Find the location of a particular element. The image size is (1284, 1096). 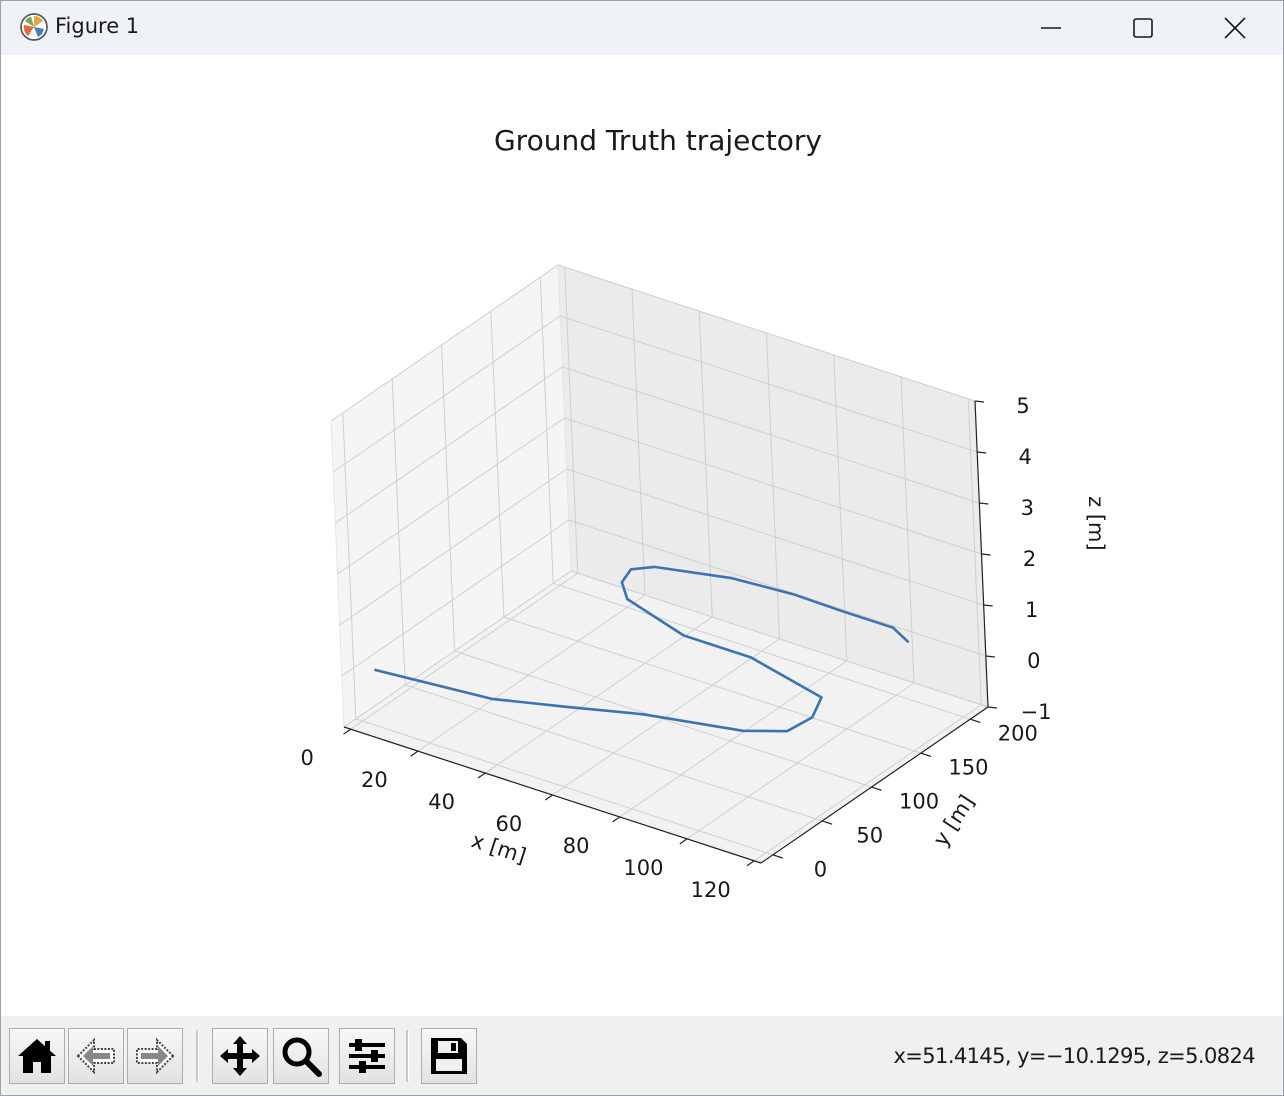

x-tick-label: 60 is located at coordinates (509, 824).